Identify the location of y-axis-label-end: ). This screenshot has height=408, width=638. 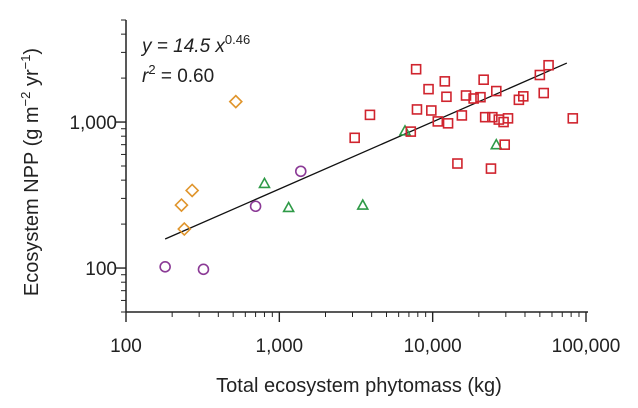
(32, 51).